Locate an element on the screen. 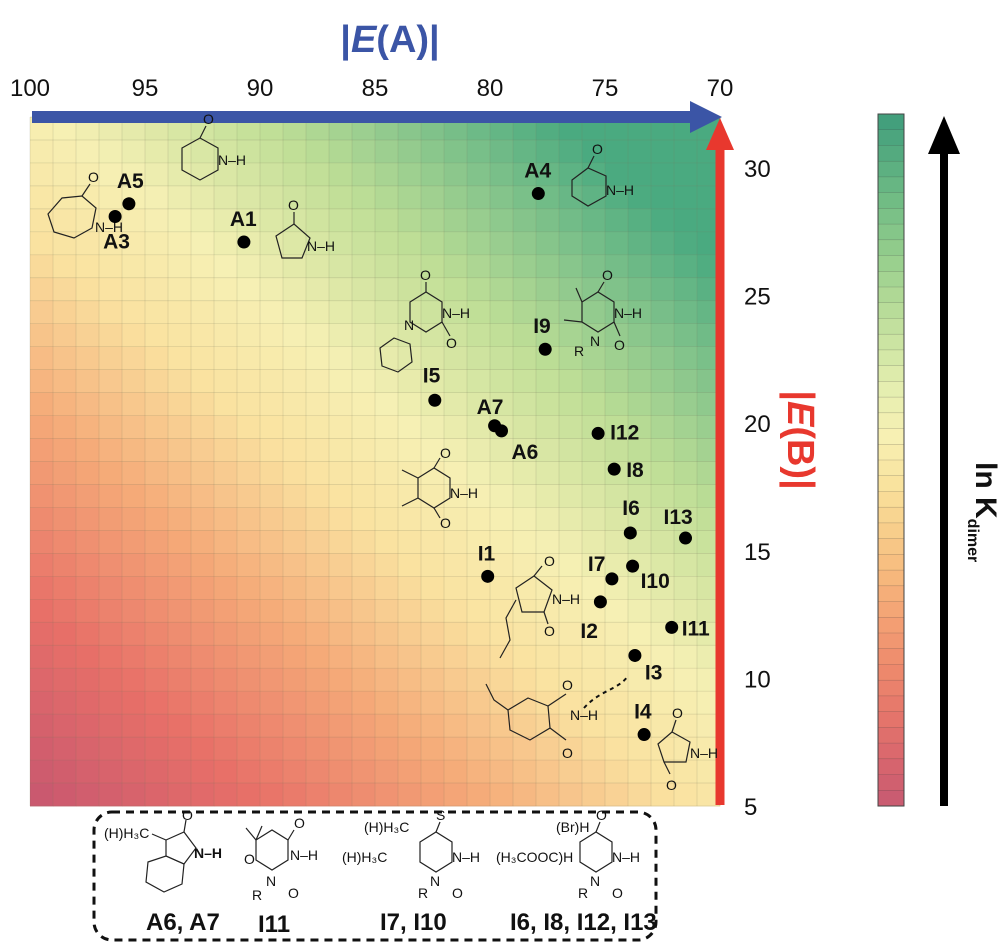 Image resolution: width=1006 pixels, height=945 pixels. colorbar-swatches is located at coordinates (891, 460).